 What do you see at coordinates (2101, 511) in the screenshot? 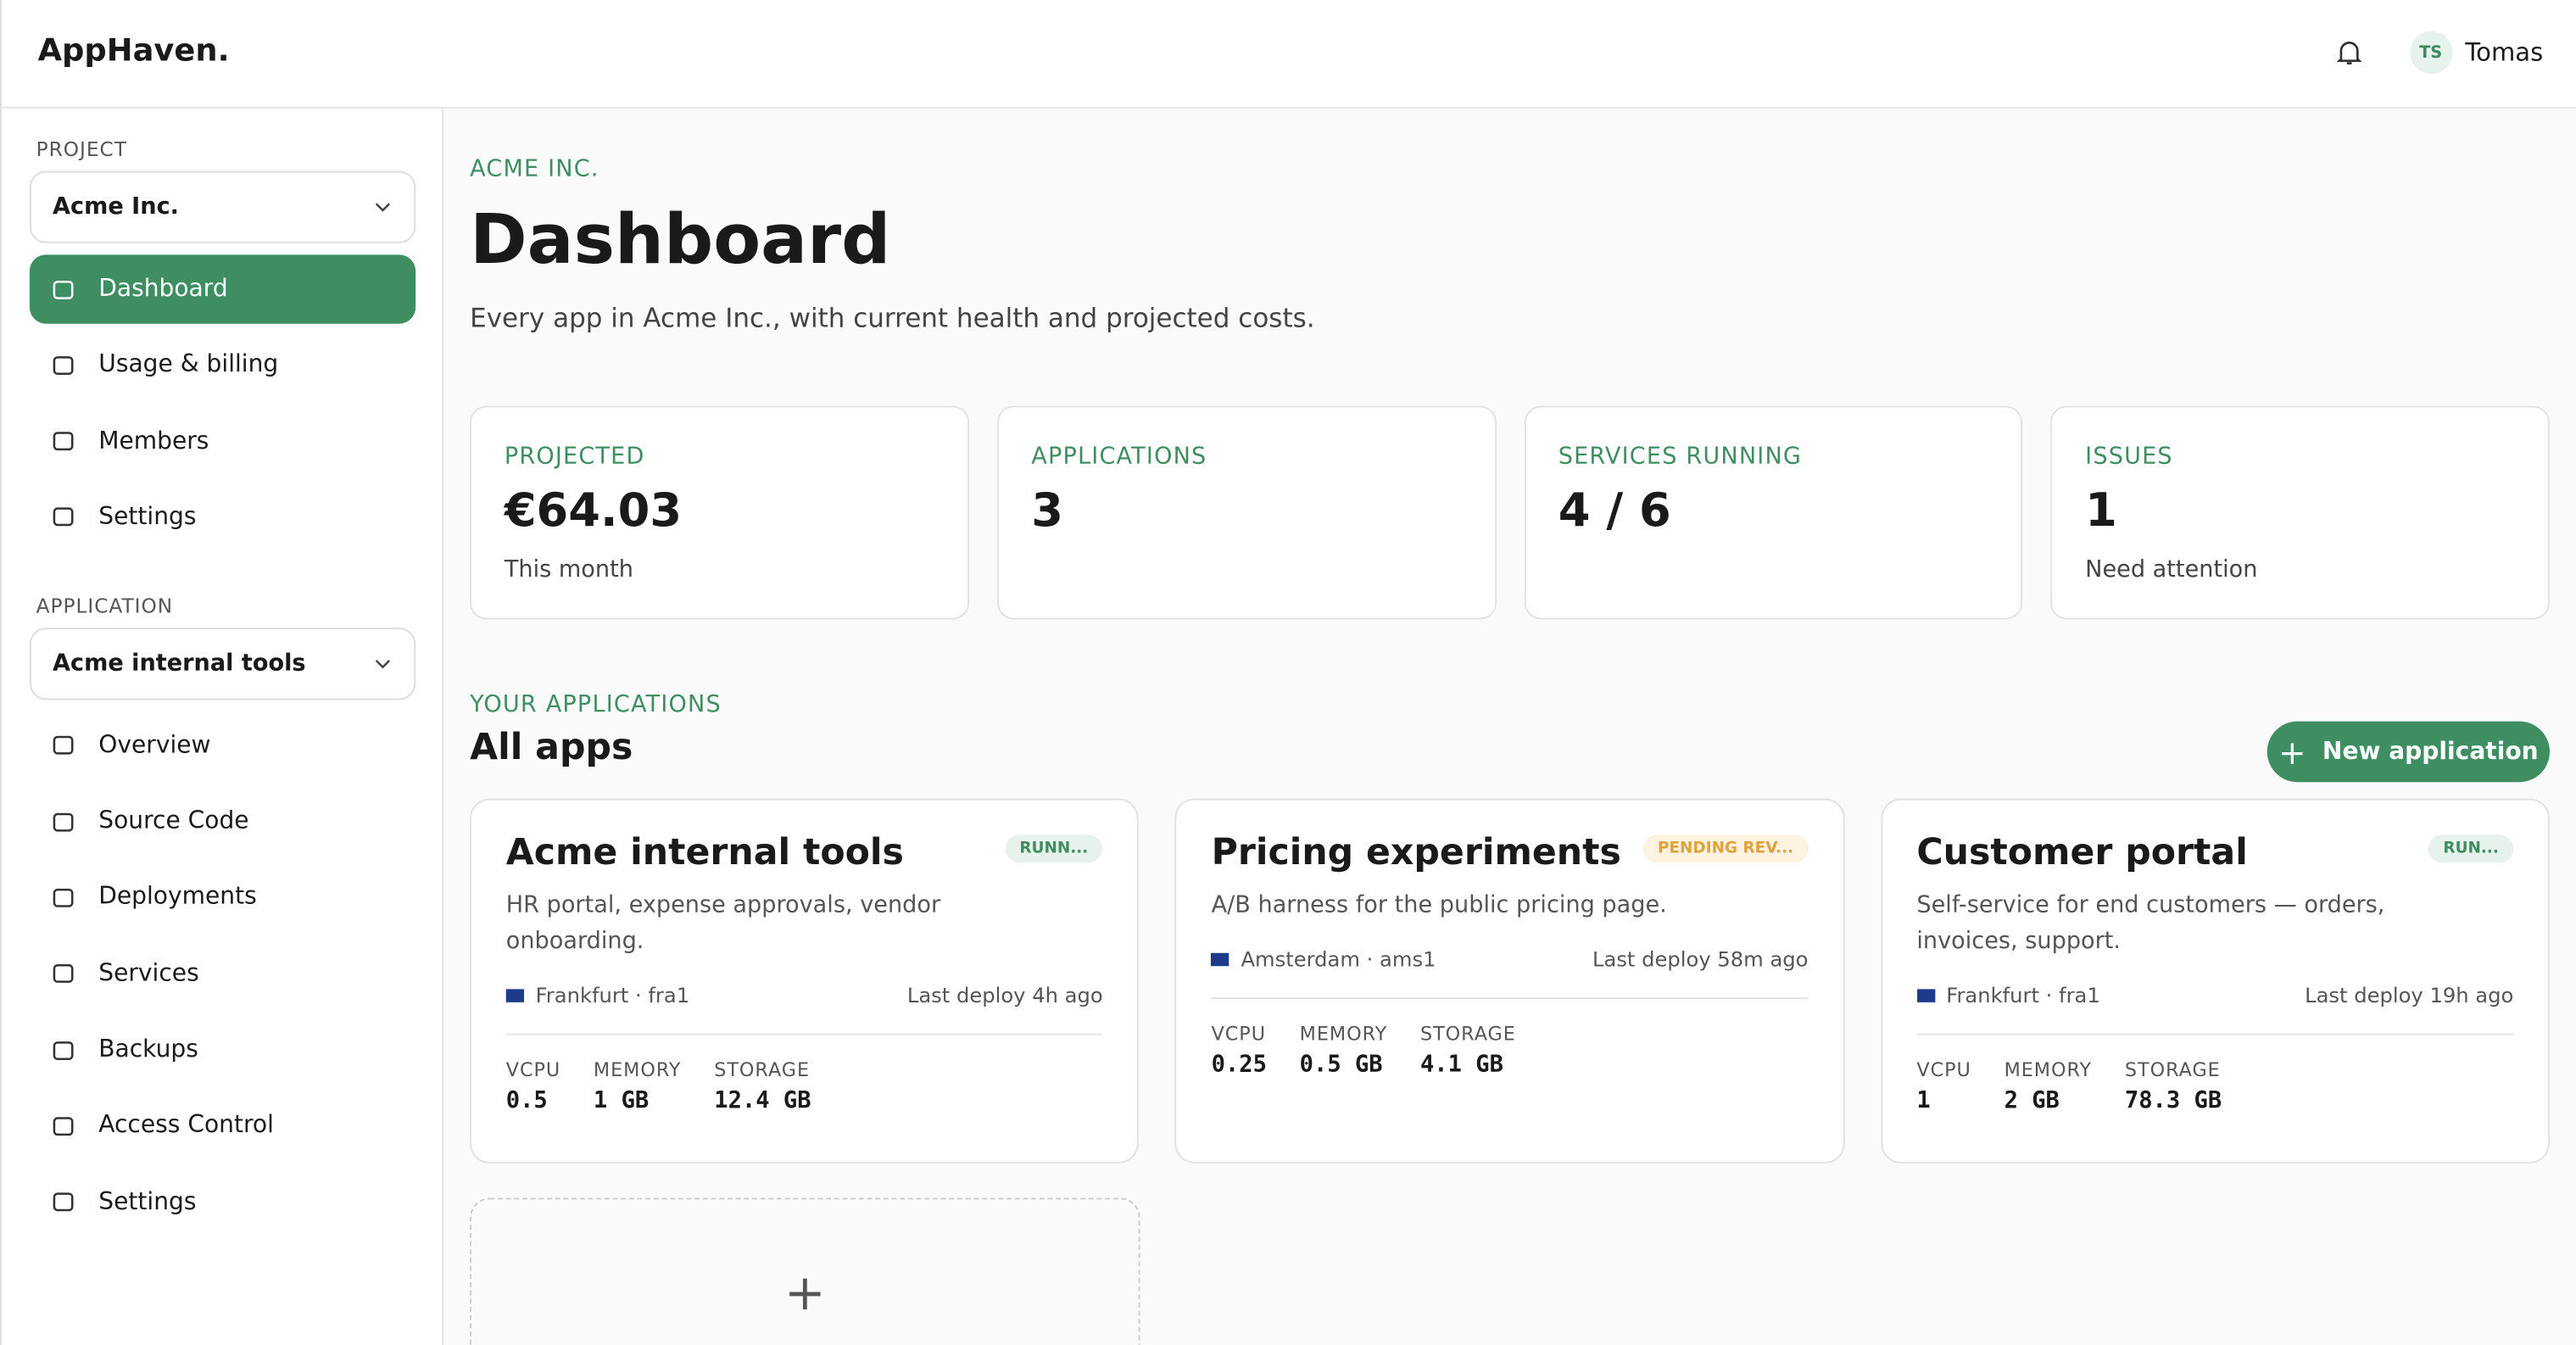
I see `stat-value: 1` at bounding box center [2101, 511].